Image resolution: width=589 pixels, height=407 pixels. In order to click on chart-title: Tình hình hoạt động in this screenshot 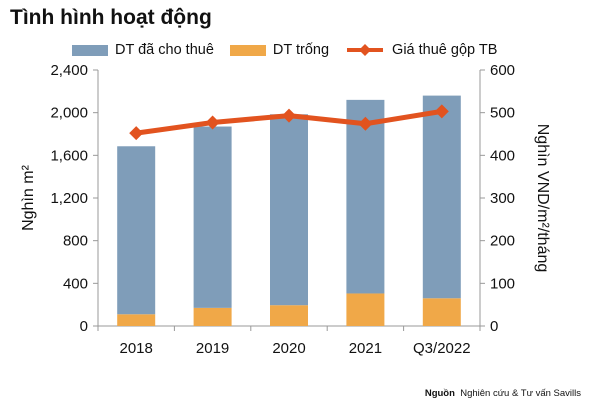, I will do `click(111, 17)`.